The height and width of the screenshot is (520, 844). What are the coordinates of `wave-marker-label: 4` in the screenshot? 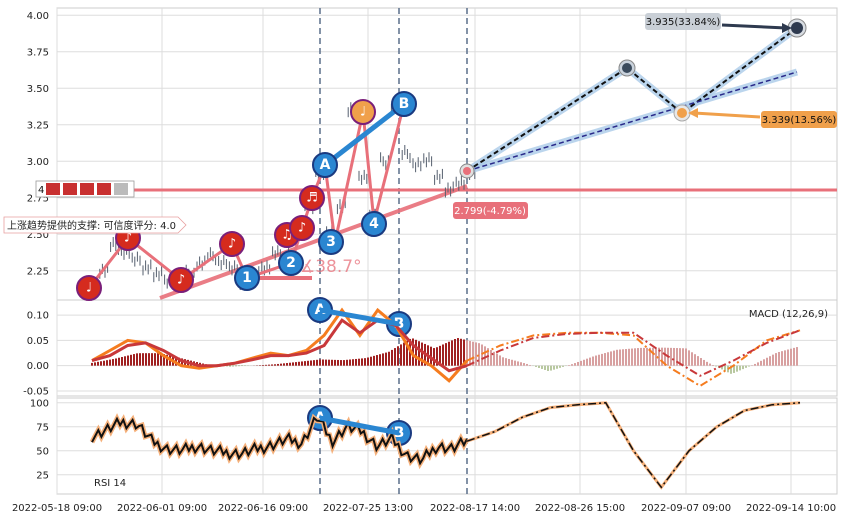 It's located at (374, 224).